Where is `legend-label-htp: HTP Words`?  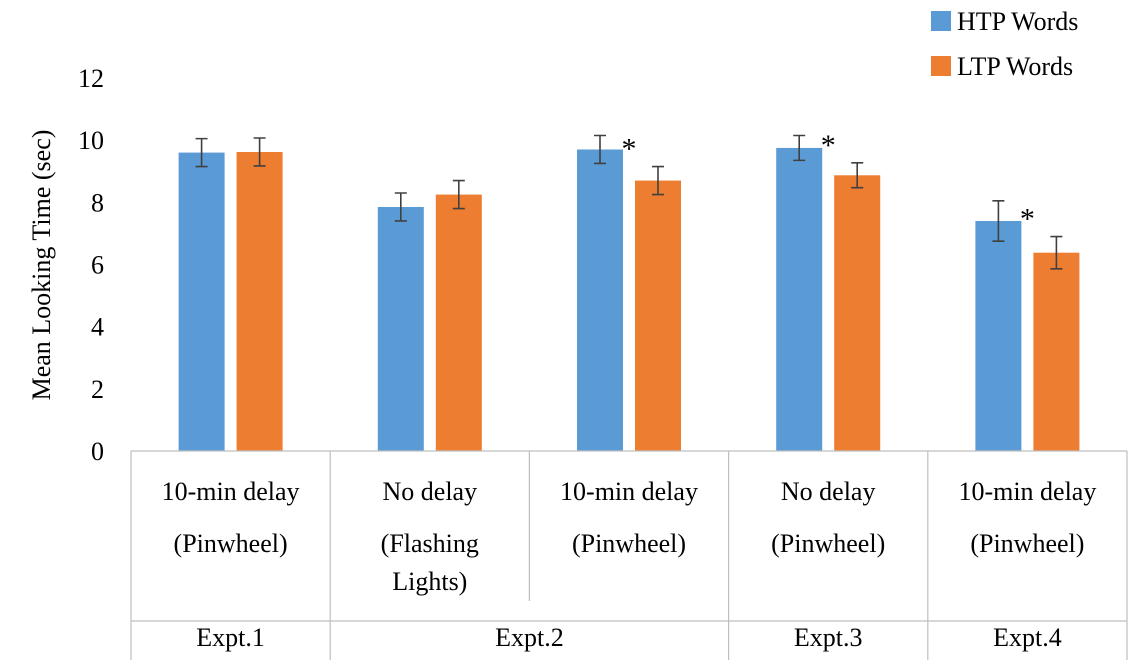
legend-label-htp: HTP Words is located at coordinates (1017, 21).